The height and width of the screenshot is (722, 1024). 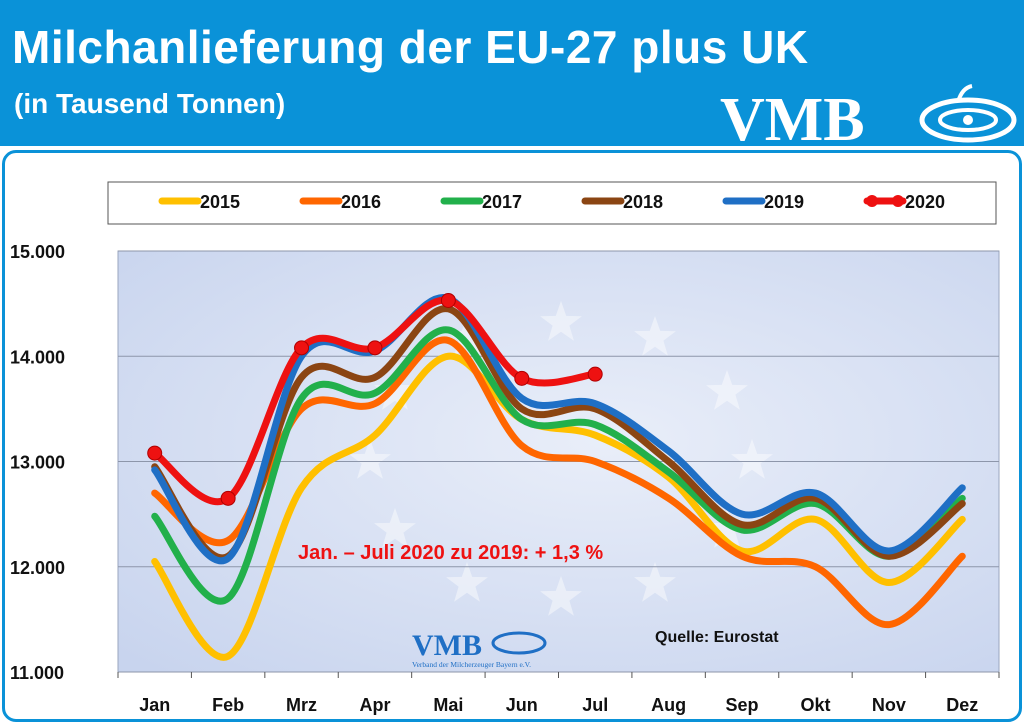 What do you see at coordinates (199, 202) in the screenshot?
I see `legend-item-2015: 2015` at bounding box center [199, 202].